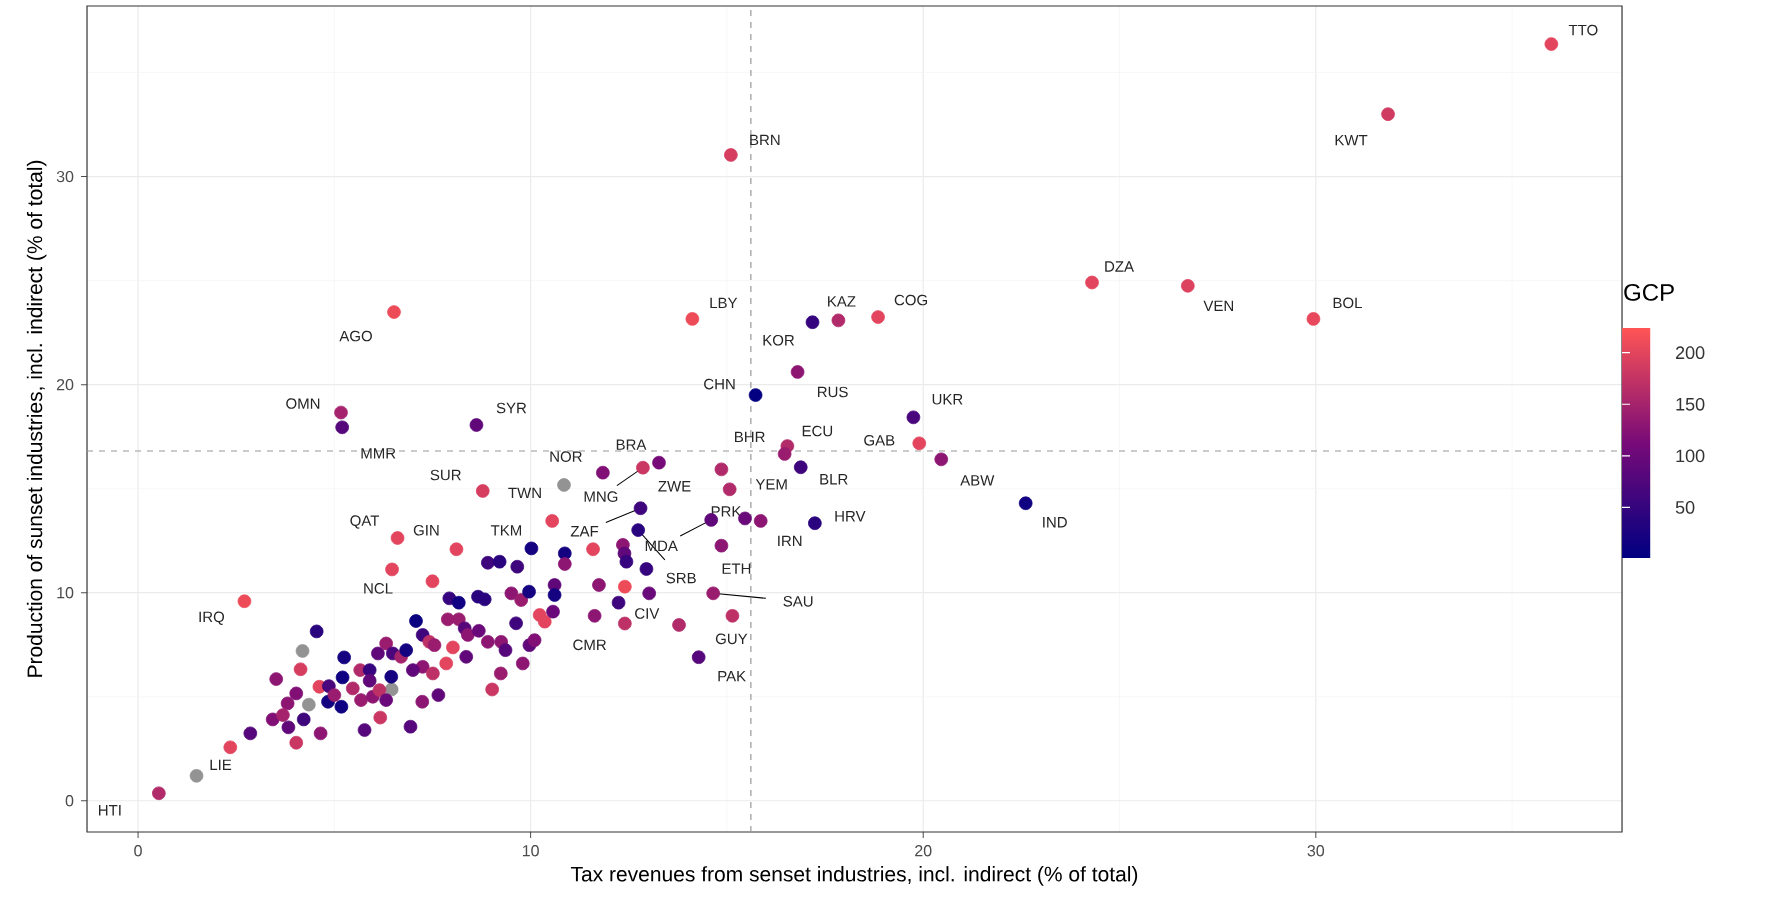 The width and height of the screenshot is (1772, 908). Describe the element at coordinates (977, 480) in the screenshot. I see `annotation: ABW` at that location.